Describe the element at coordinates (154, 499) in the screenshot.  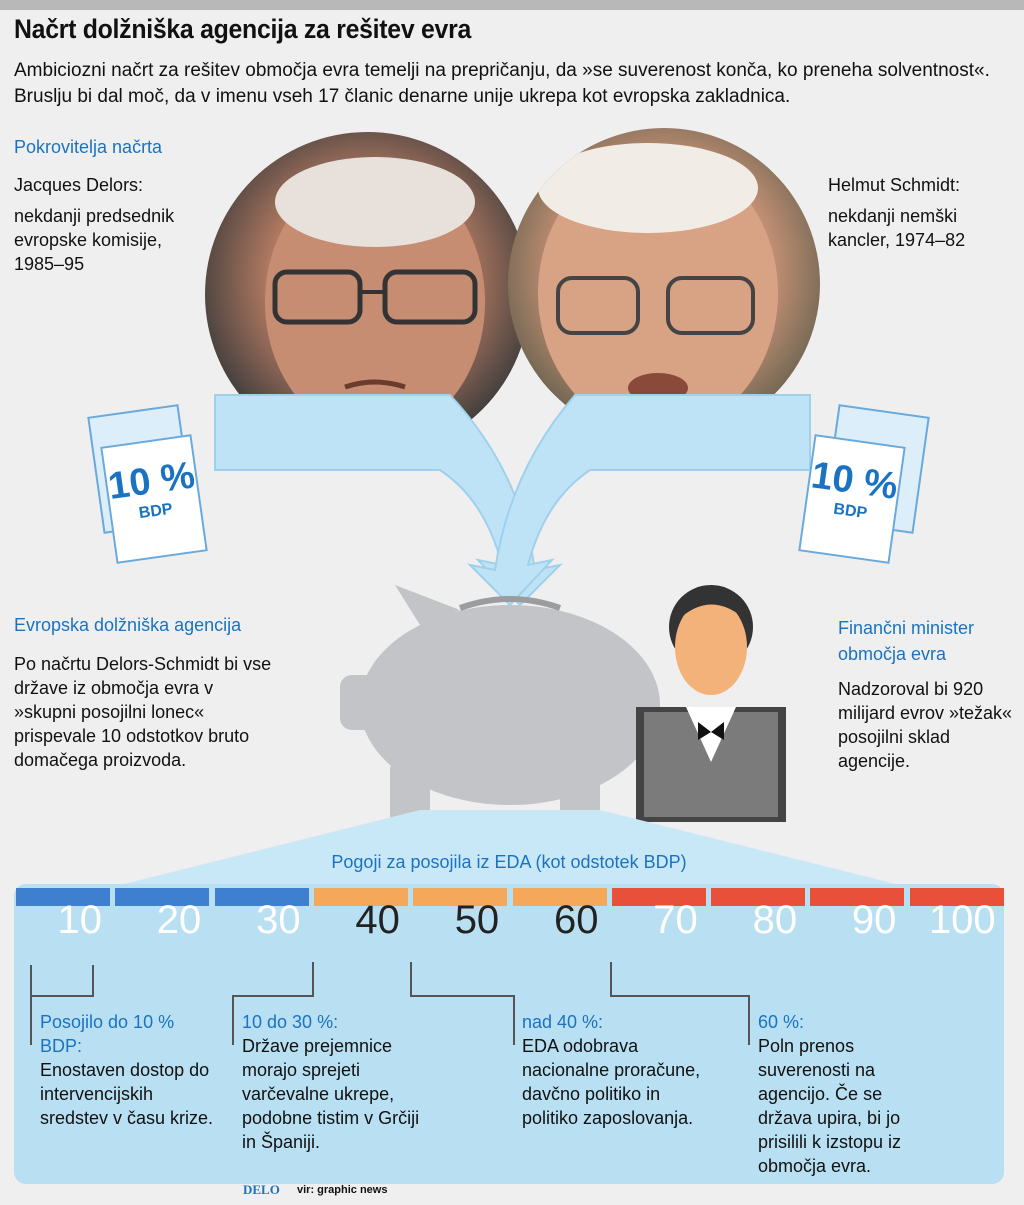
I see `left-doc-front: 10 % BDP` at that location.